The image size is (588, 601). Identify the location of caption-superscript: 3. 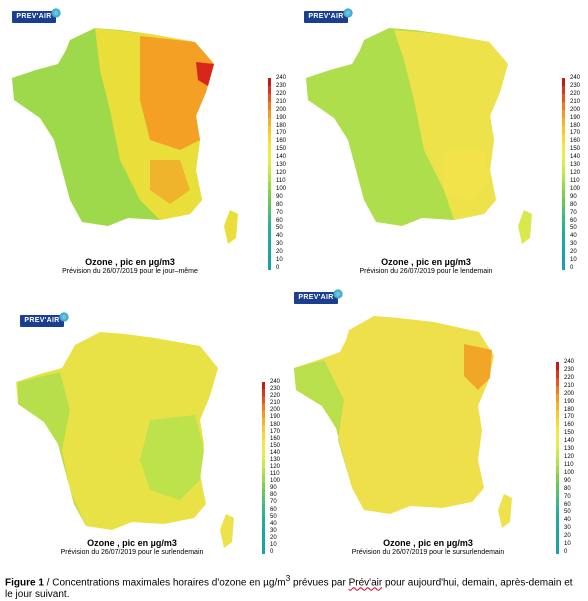
(288, 578).